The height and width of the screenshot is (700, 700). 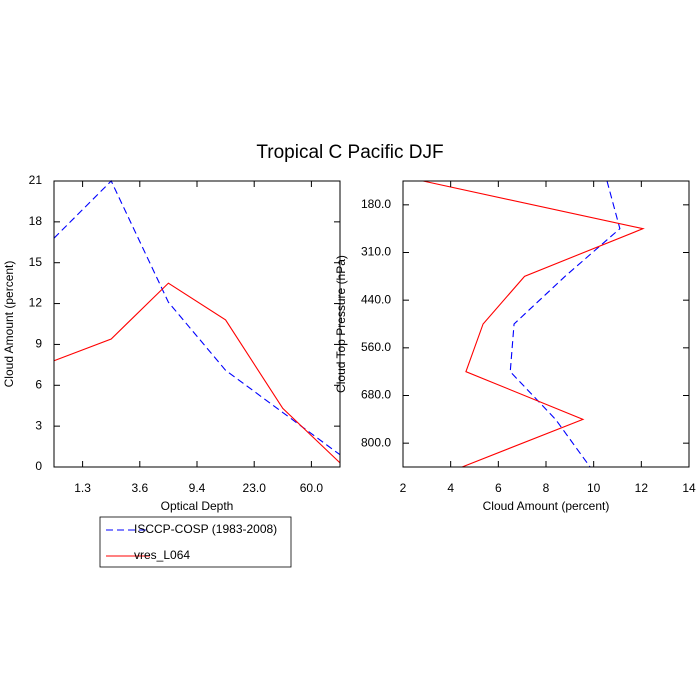 I want to click on y-tick-label: 3, so click(x=38, y=425).